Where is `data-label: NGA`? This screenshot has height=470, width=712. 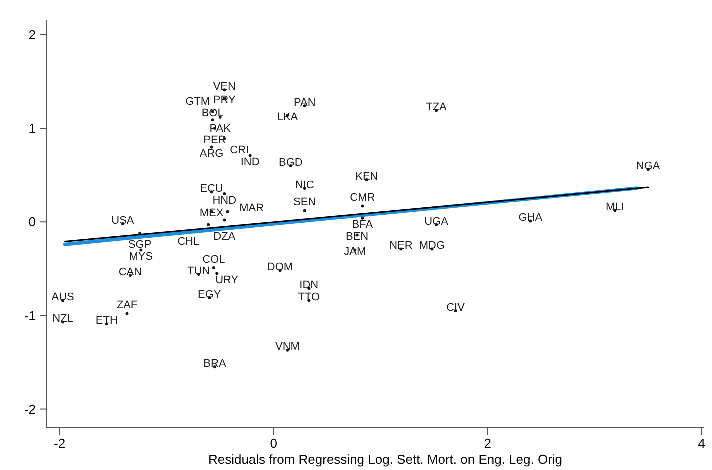
data-label: NGA is located at coordinates (648, 166).